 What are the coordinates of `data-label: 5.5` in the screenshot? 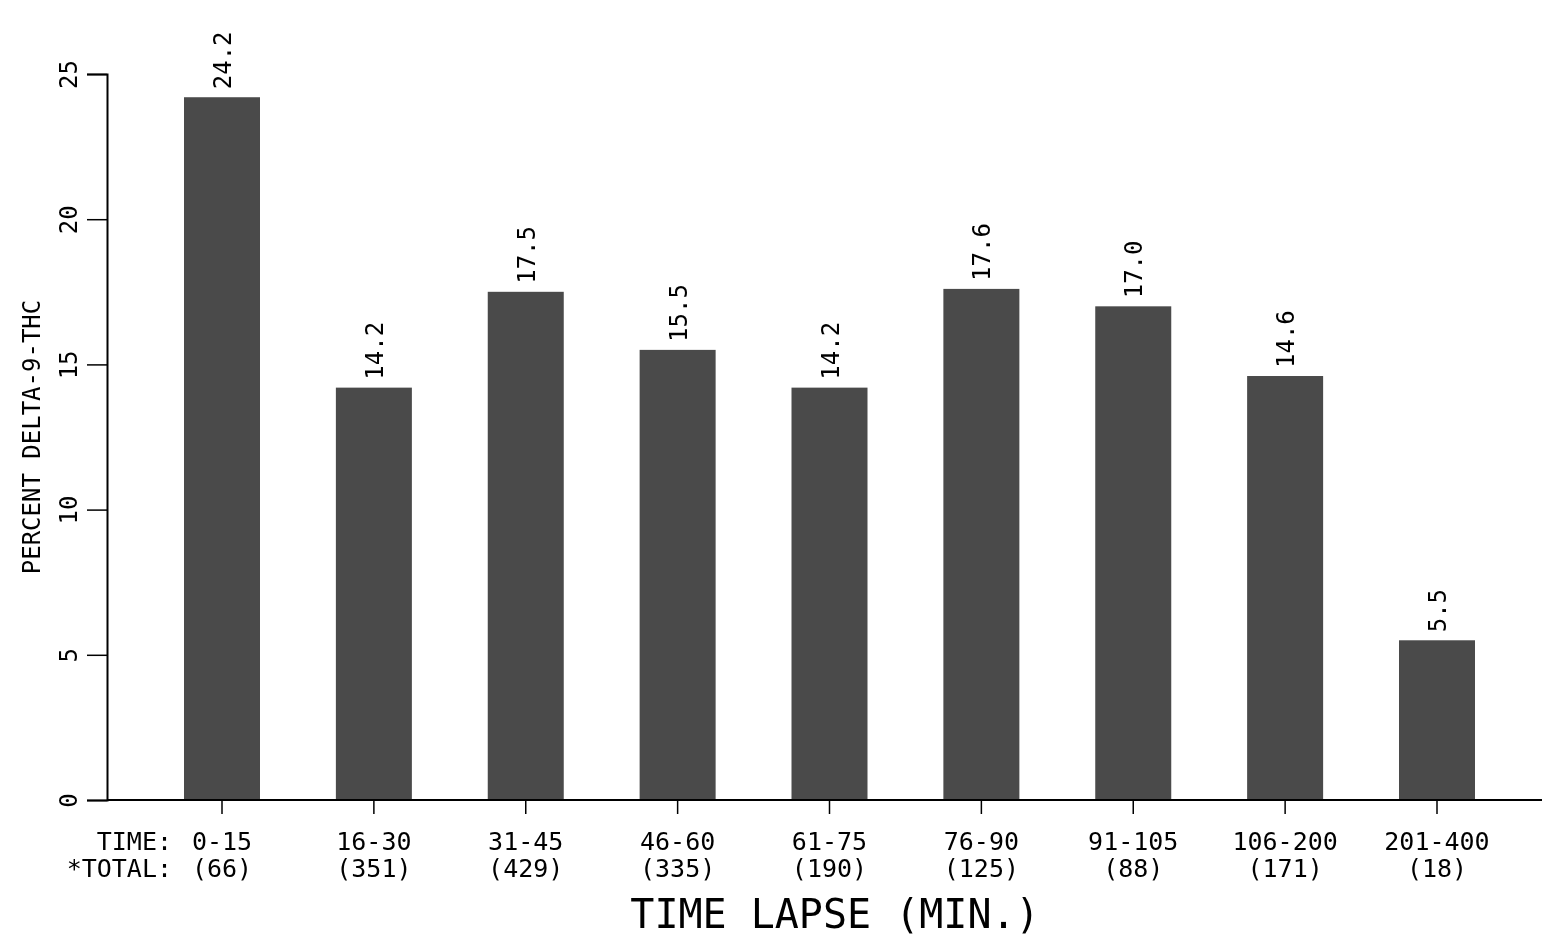 It's located at (1438, 610).